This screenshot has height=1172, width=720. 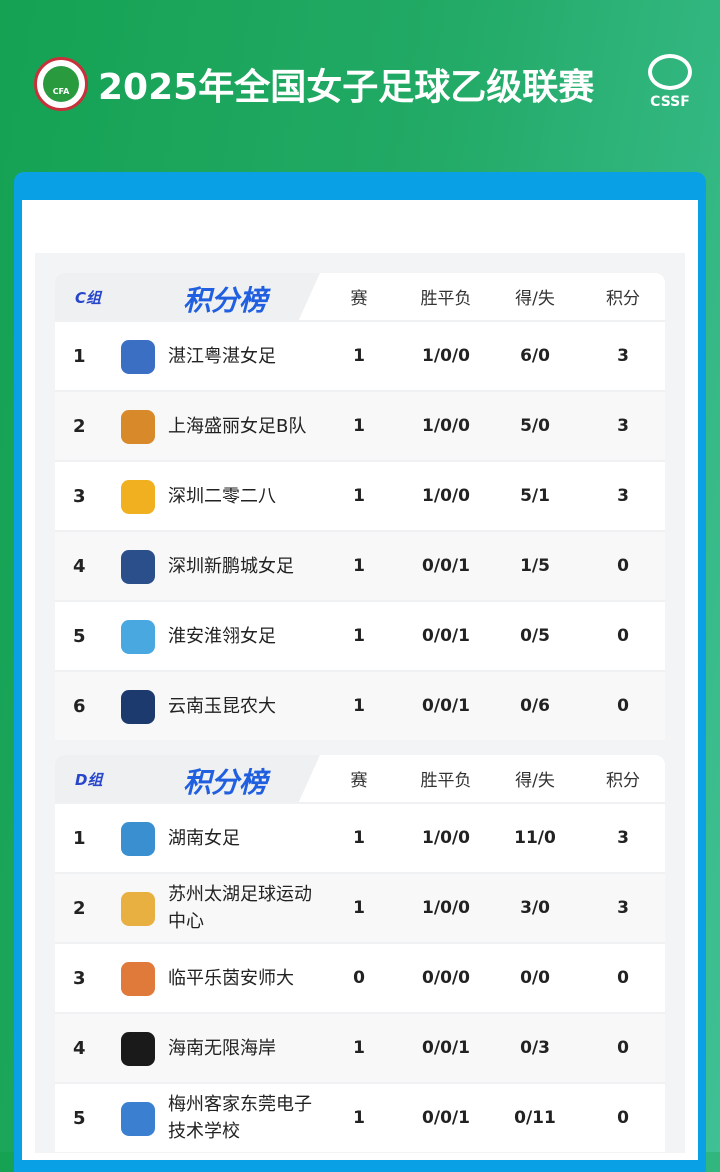 I want to click on gf-ga: 0/6, so click(x=535, y=706).